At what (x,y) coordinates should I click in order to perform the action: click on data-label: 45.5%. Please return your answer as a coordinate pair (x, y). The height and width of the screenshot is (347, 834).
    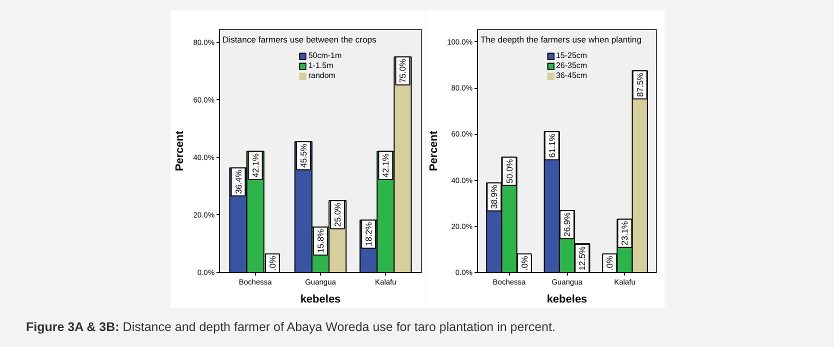
    Looking at the image, I should click on (303, 155).